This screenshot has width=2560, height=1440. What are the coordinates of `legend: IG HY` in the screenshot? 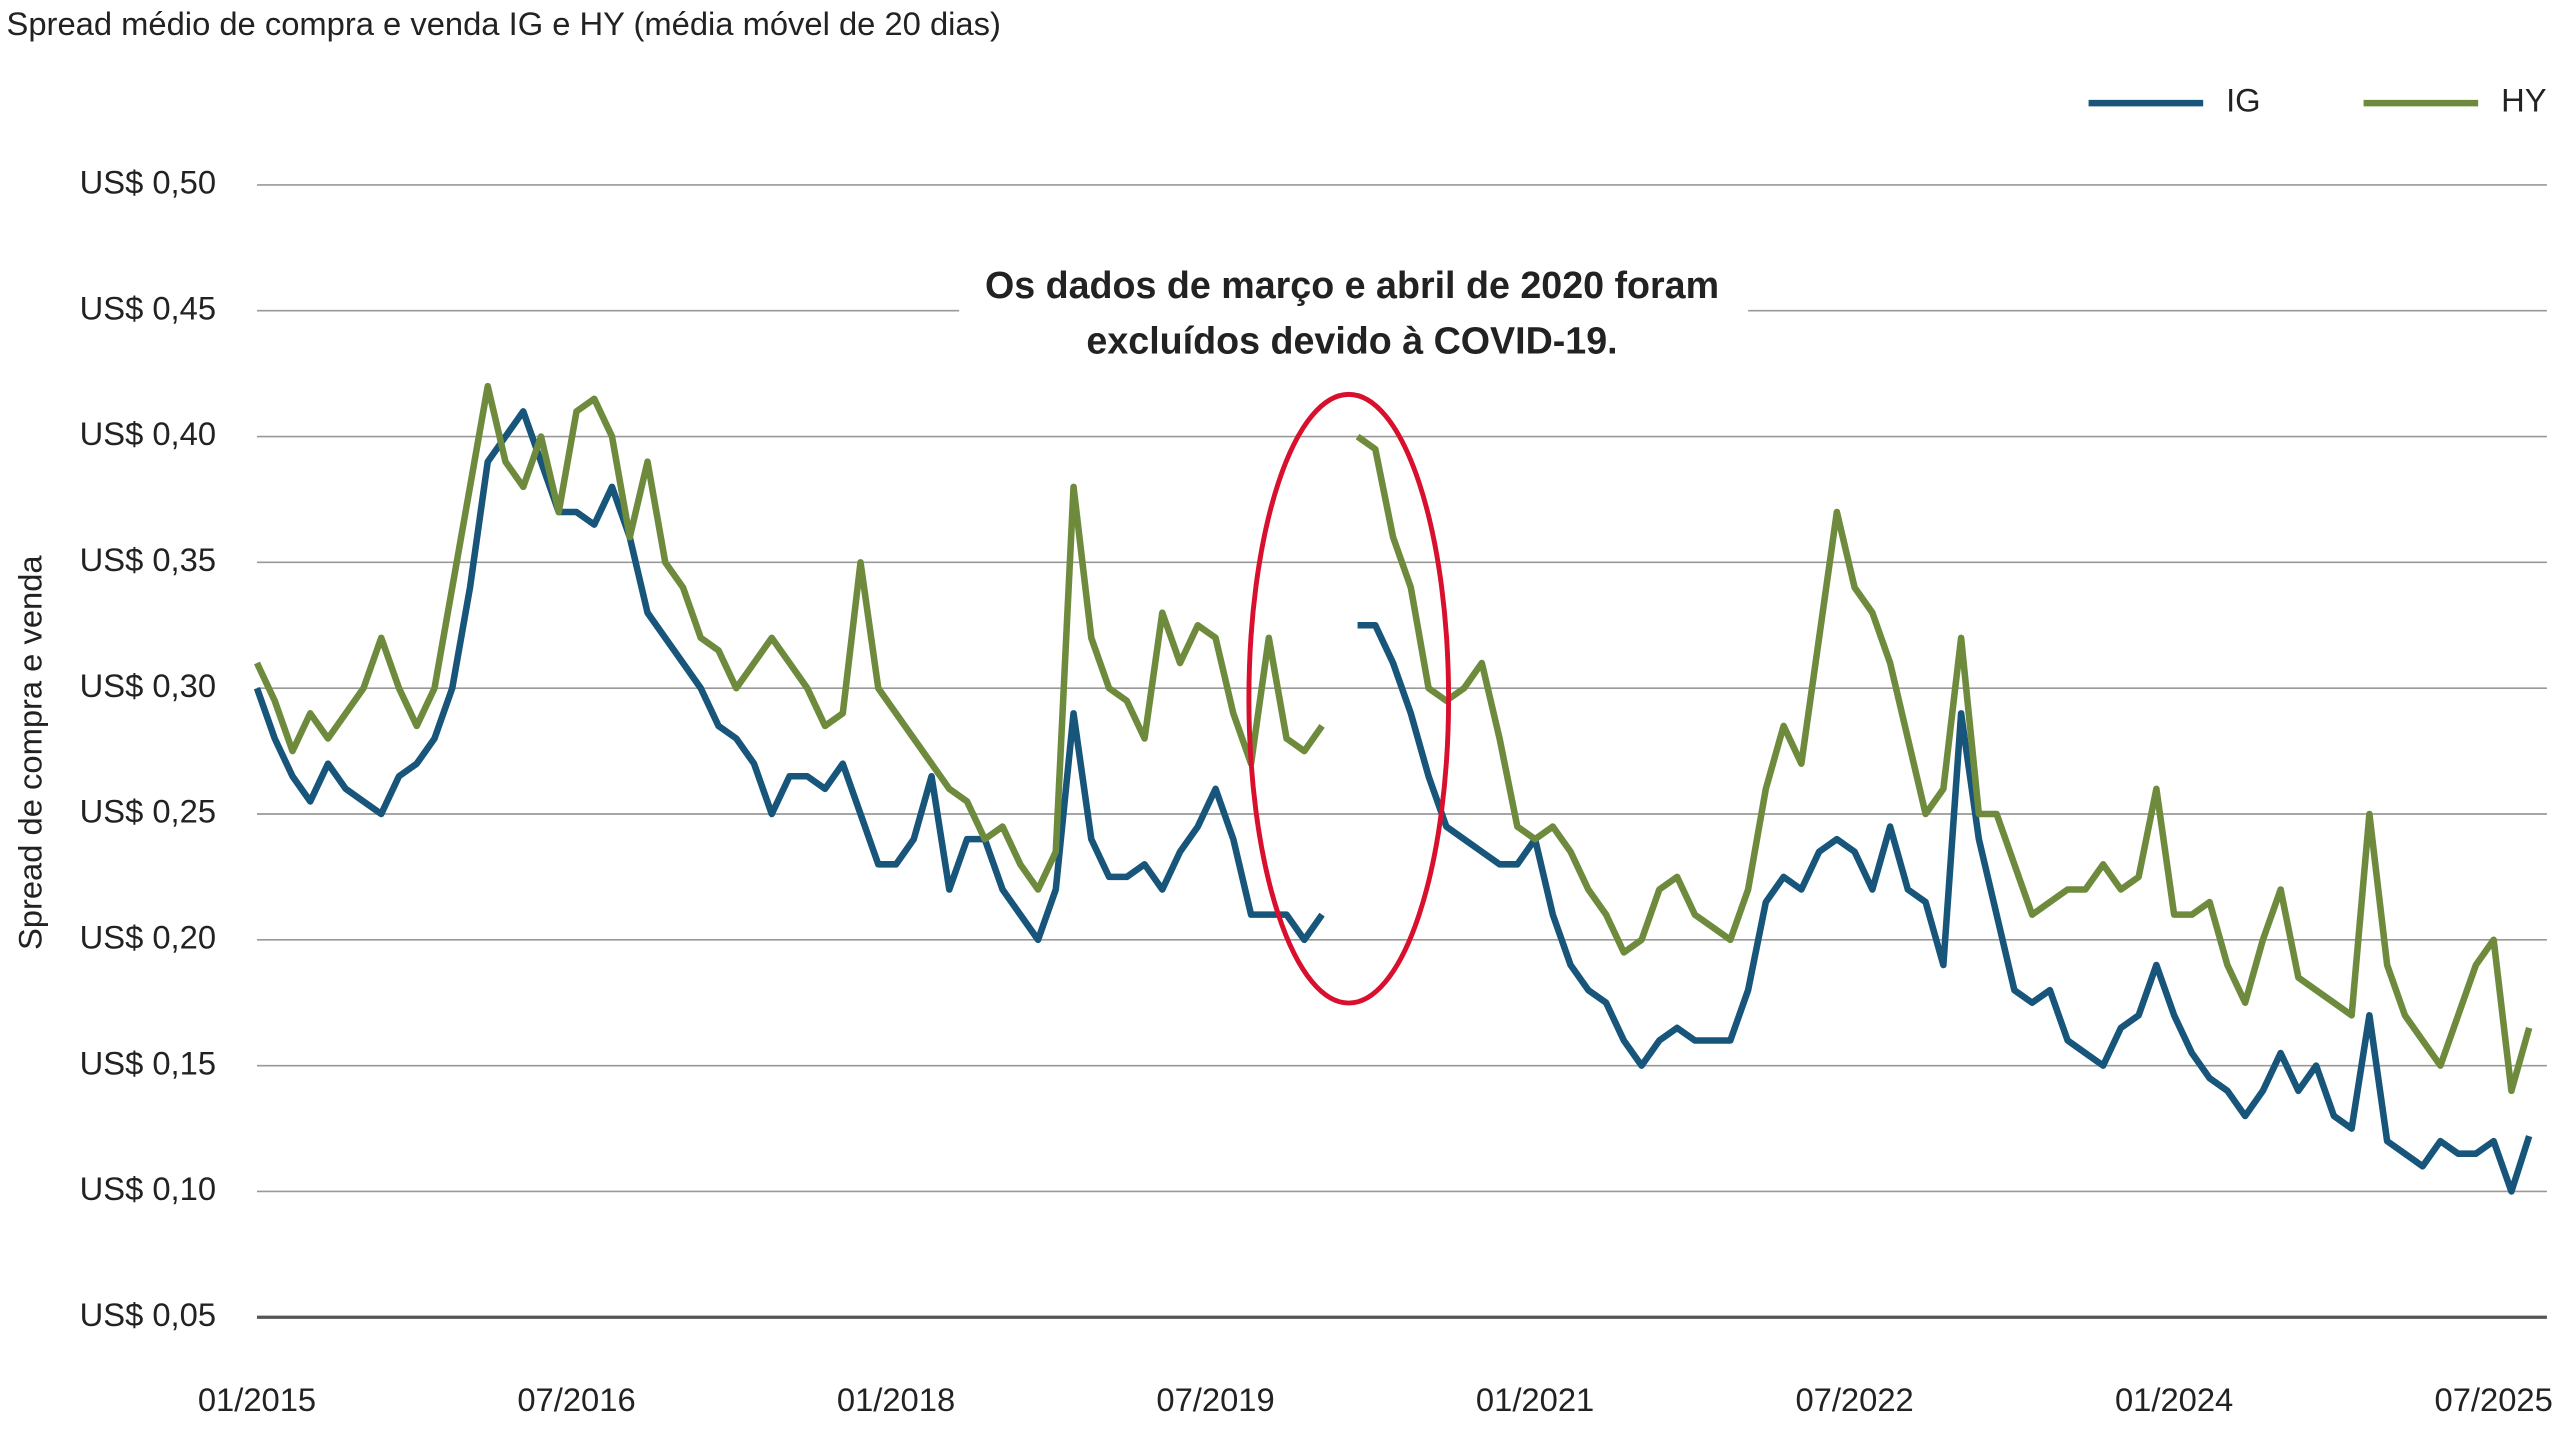 It's located at (2317, 100).